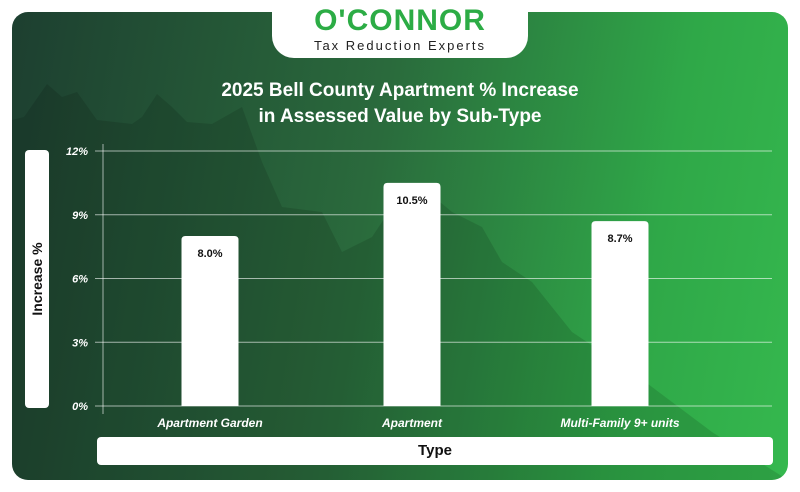  I want to click on y-tick-label: 0%, so click(80, 407).